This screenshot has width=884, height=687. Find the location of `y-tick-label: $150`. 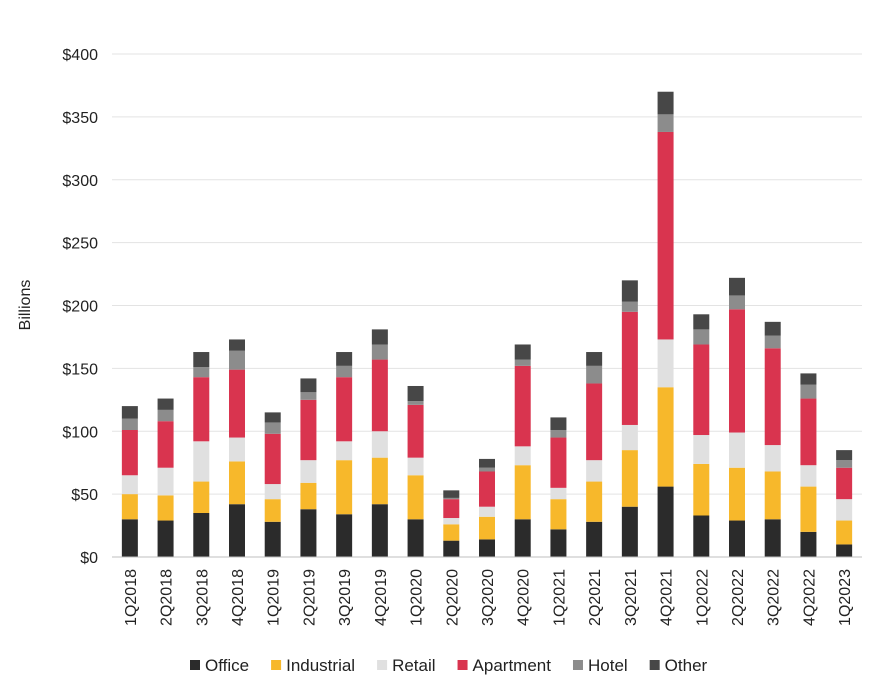

y-tick-label: $150 is located at coordinates (80, 369).